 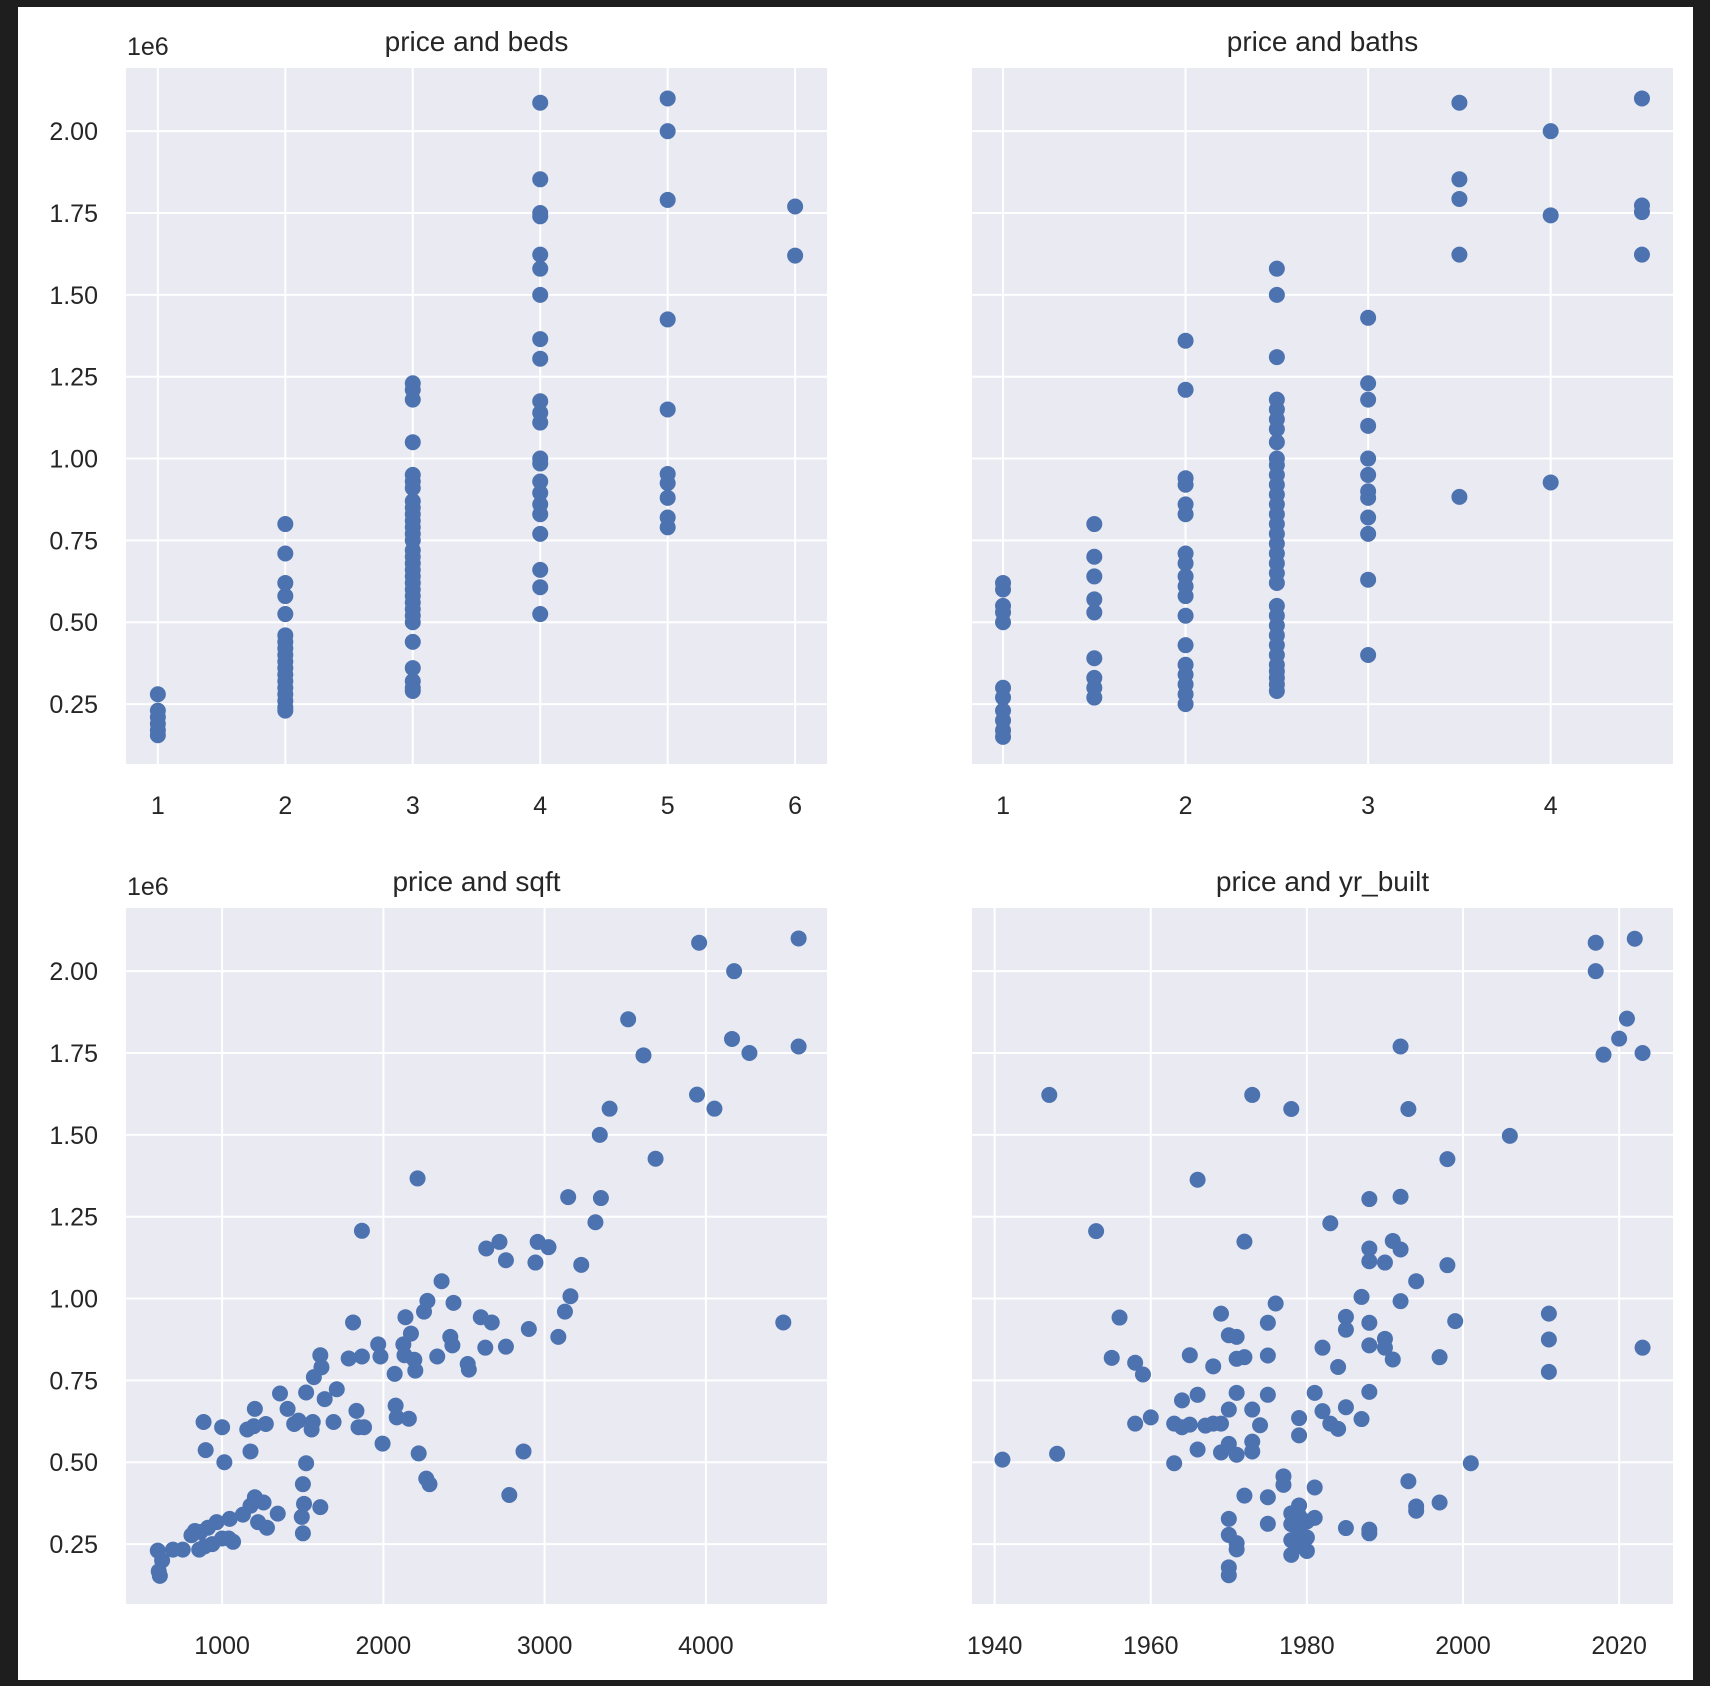 I want to click on y-tick-label: 2.00, so click(x=73, y=132).